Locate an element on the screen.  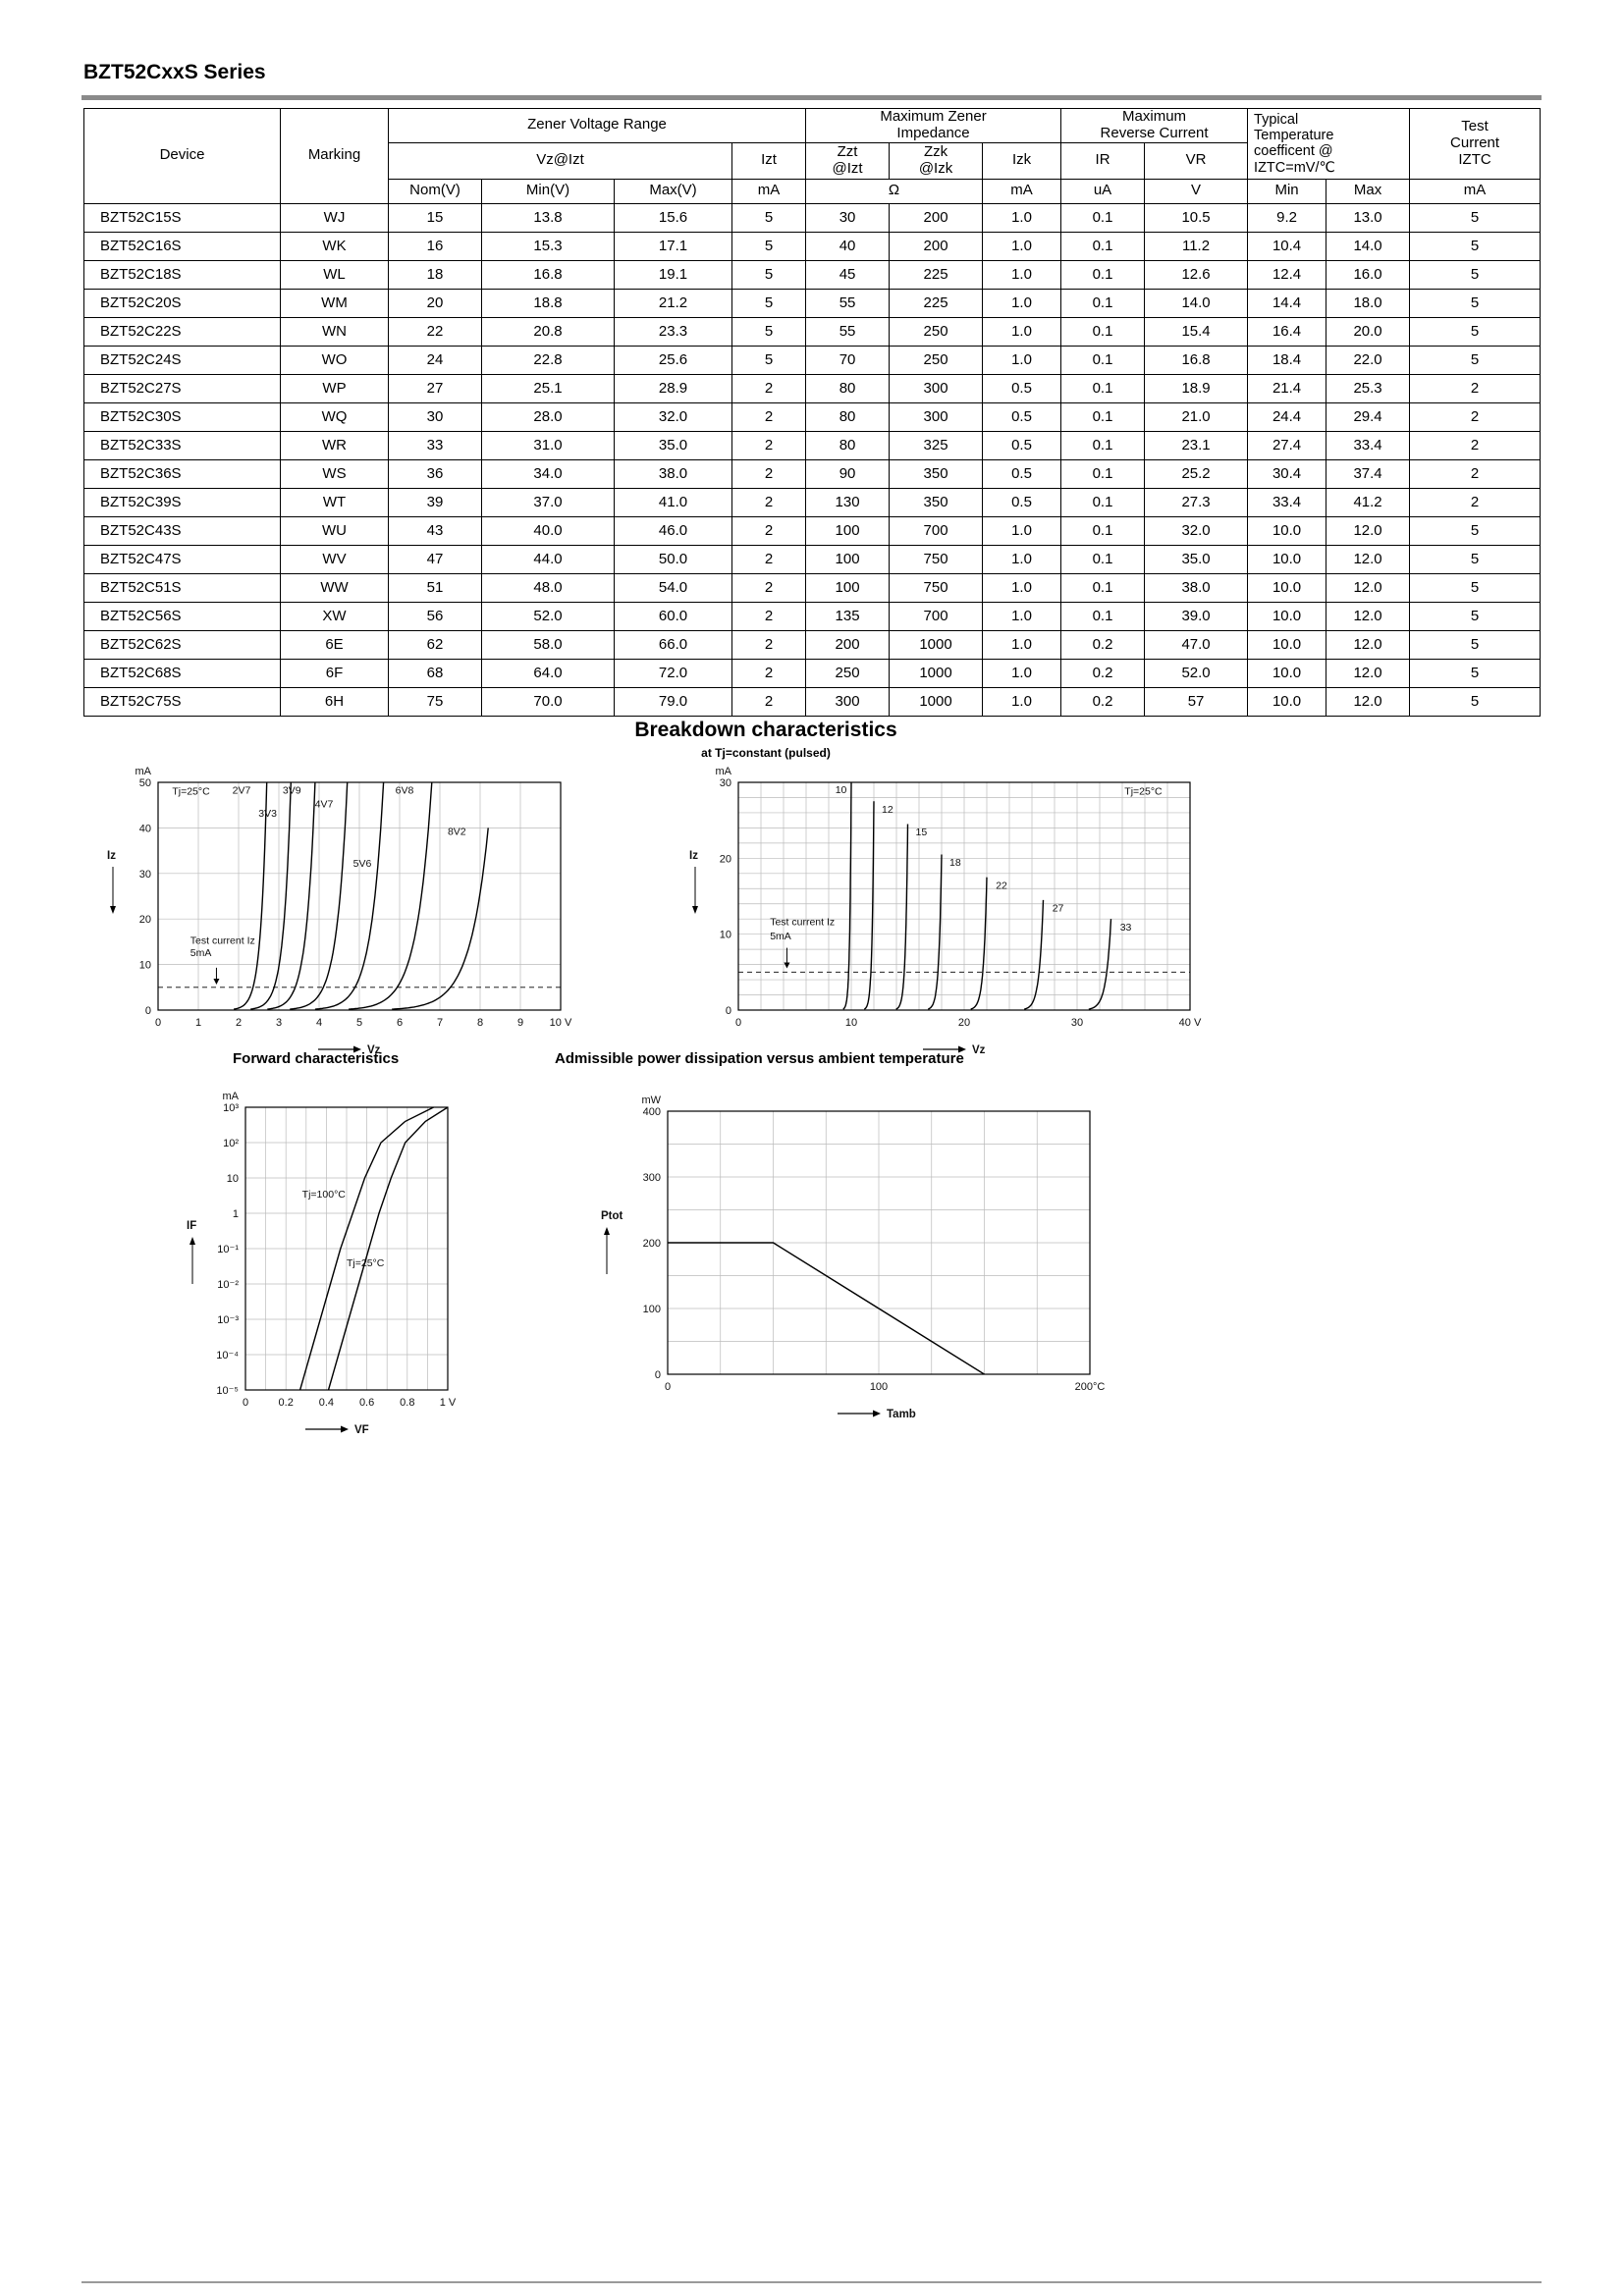
cell-marking: WK is located at coordinates (334, 246).